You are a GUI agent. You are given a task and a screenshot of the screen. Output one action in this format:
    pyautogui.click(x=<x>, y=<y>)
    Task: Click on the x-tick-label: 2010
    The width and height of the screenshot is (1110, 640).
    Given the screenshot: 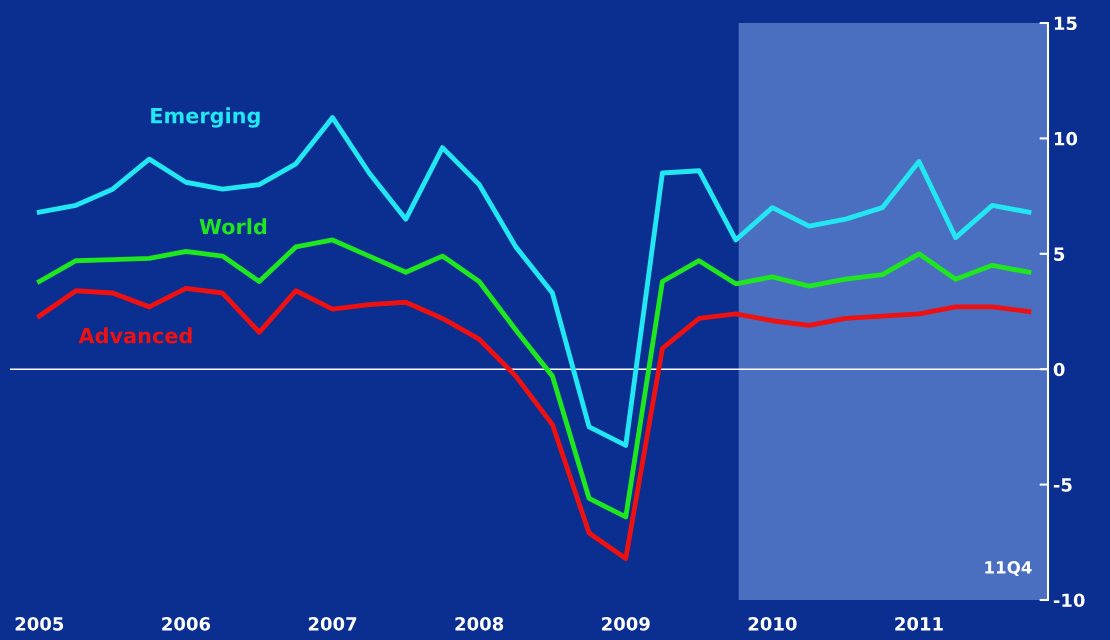 What is the action you would take?
    pyautogui.click(x=772, y=623)
    